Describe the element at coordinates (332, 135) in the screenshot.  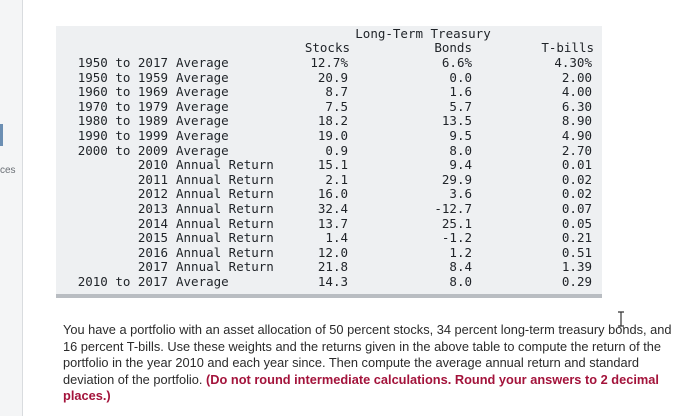
I see `cell-stocks: 19.0` at that location.